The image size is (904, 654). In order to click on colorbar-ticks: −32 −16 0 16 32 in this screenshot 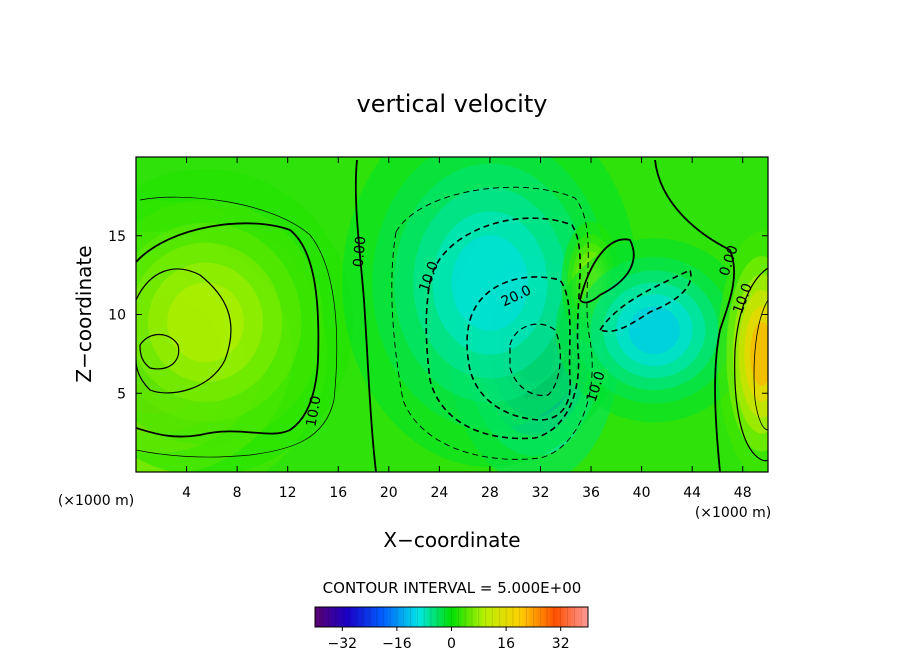, I will do `click(449, 639)`.